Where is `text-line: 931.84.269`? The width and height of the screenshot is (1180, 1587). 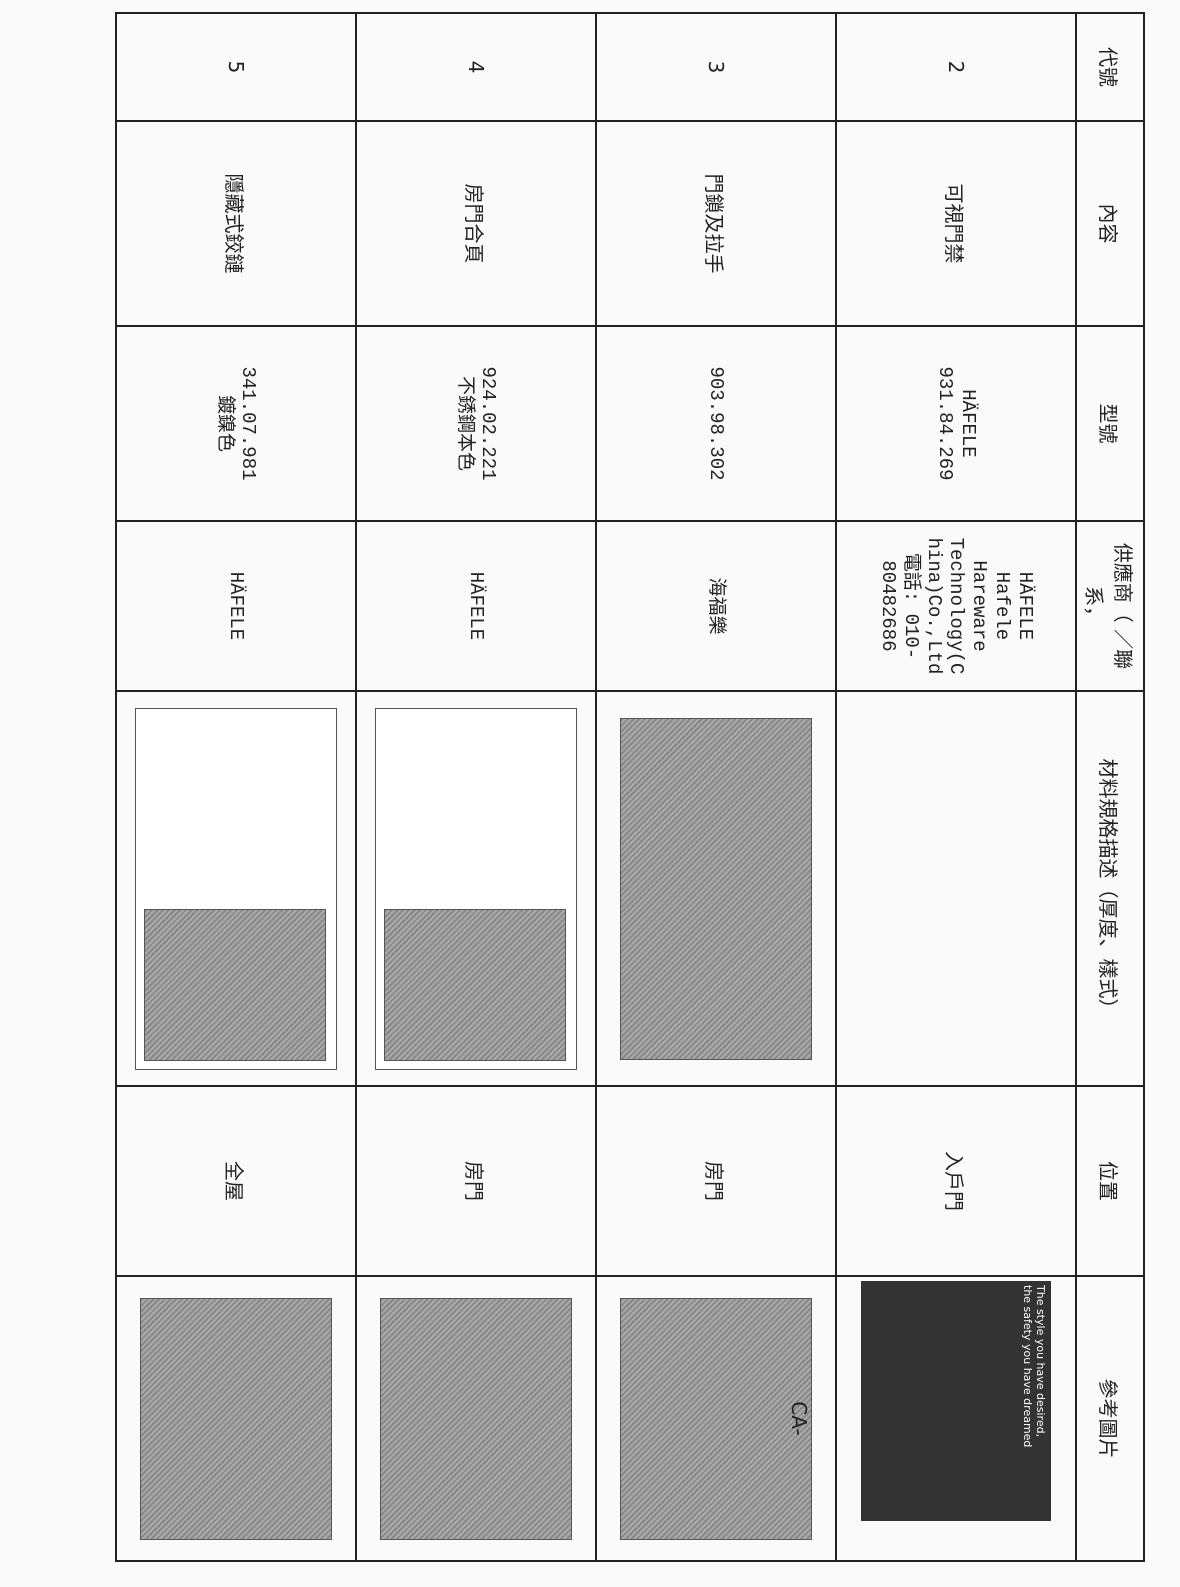
text-line: 931.84.269 is located at coordinates (945, 423).